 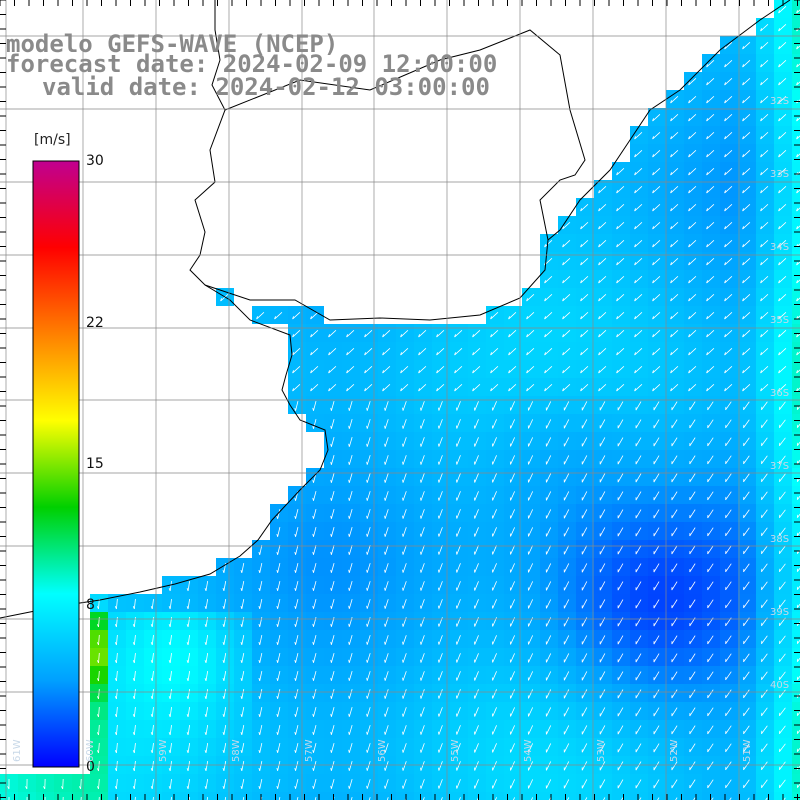 What do you see at coordinates (674, 750) in the screenshot?
I see `longitude-label: 52W` at bounding box center [674, 750].